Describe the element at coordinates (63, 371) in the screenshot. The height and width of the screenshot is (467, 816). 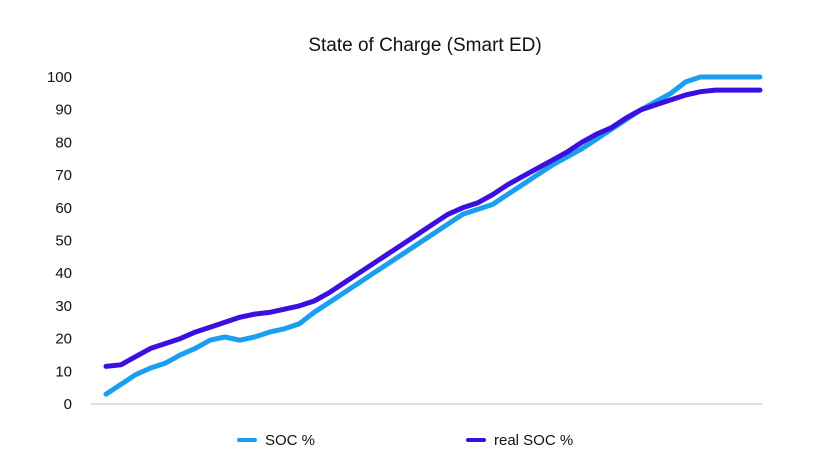
I see `y-tick-label: 10` at that location.